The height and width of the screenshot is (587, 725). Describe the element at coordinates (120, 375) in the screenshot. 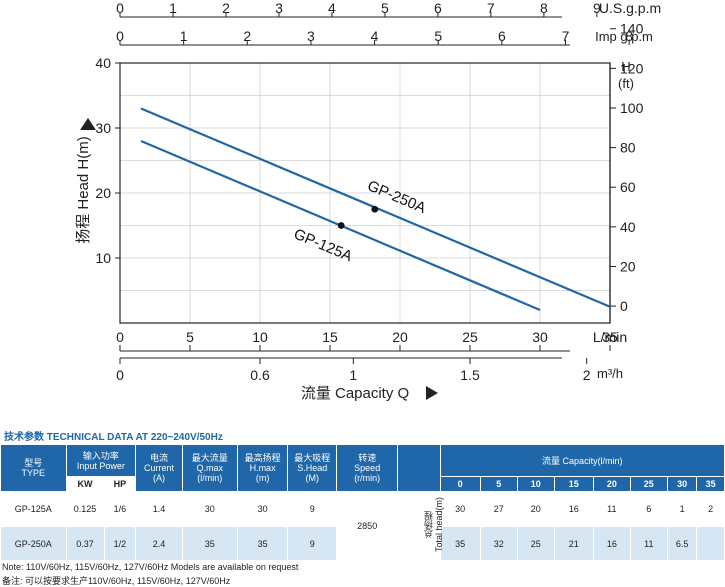

I see `m3h-tick-label: 0` at that location.